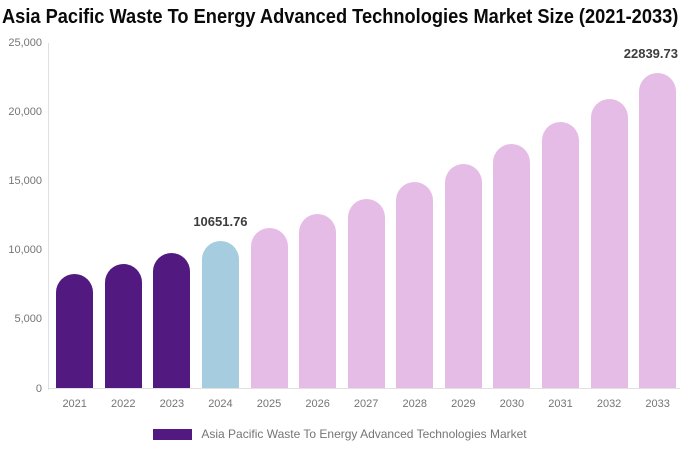 This screenshot has height=450, width=680. What do you see at coordinates (463, 276) in the screenshot?
I see `bar-2029` at bounding box center [463, 276].